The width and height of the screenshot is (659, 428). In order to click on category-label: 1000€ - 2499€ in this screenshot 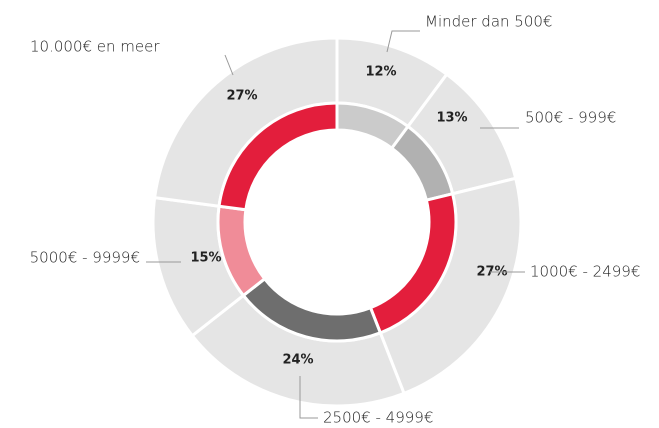, I will do `click(585, 272)`.